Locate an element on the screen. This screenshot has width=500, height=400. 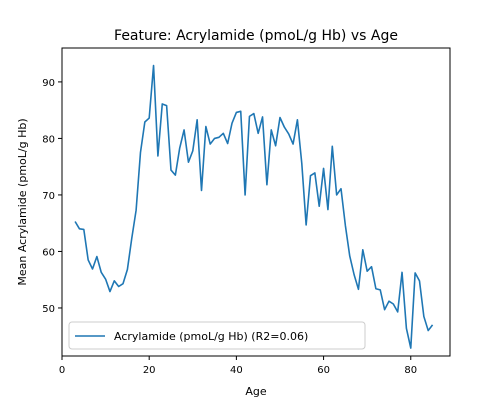
y-tick-label: 80 is located at coordinates (48, 139).